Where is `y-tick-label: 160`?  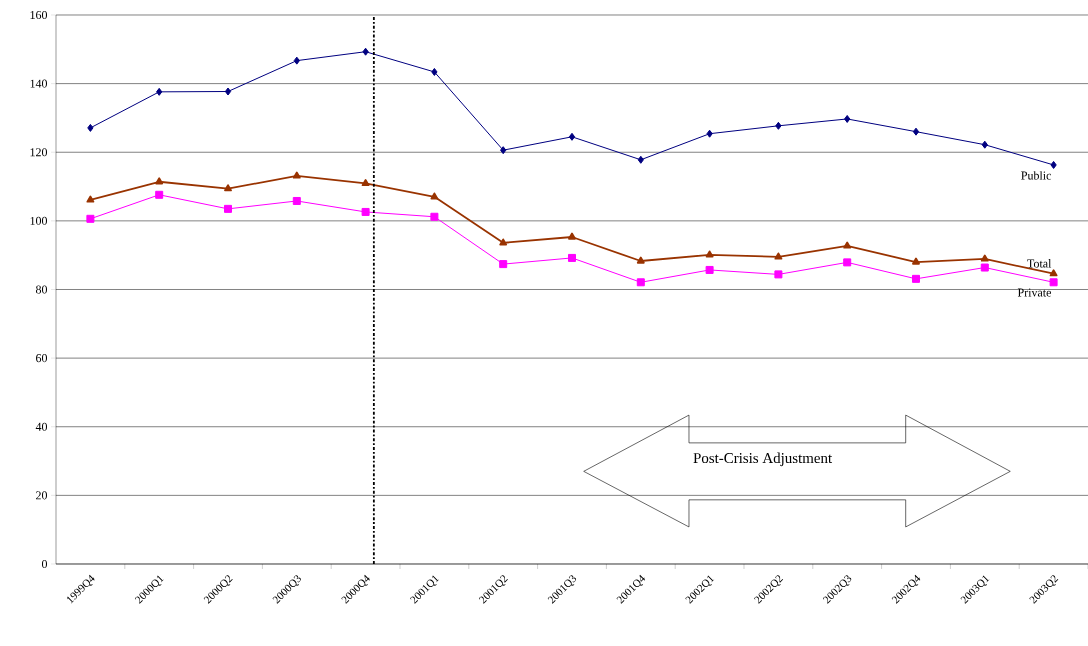
y-tick-label: 160 is located at coordinates (39, 15).